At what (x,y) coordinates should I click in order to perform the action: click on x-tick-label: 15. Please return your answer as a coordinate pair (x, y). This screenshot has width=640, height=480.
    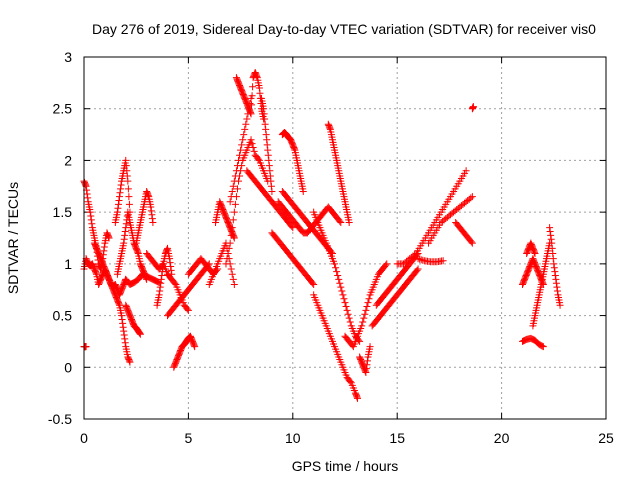
    Looking at the image, I should click on (397, 438).